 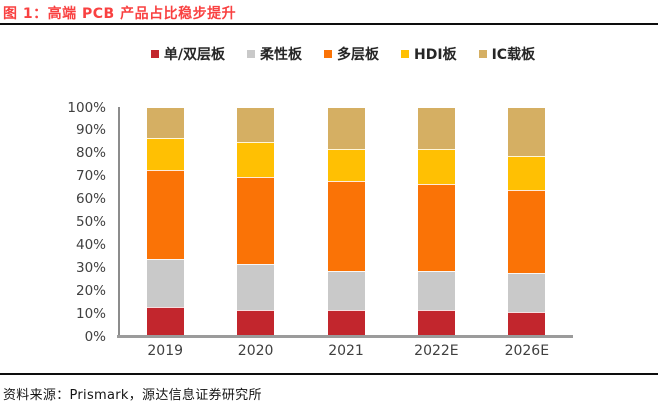 I want to click on legend-label: 柔性板, so click(x=281, y=55).